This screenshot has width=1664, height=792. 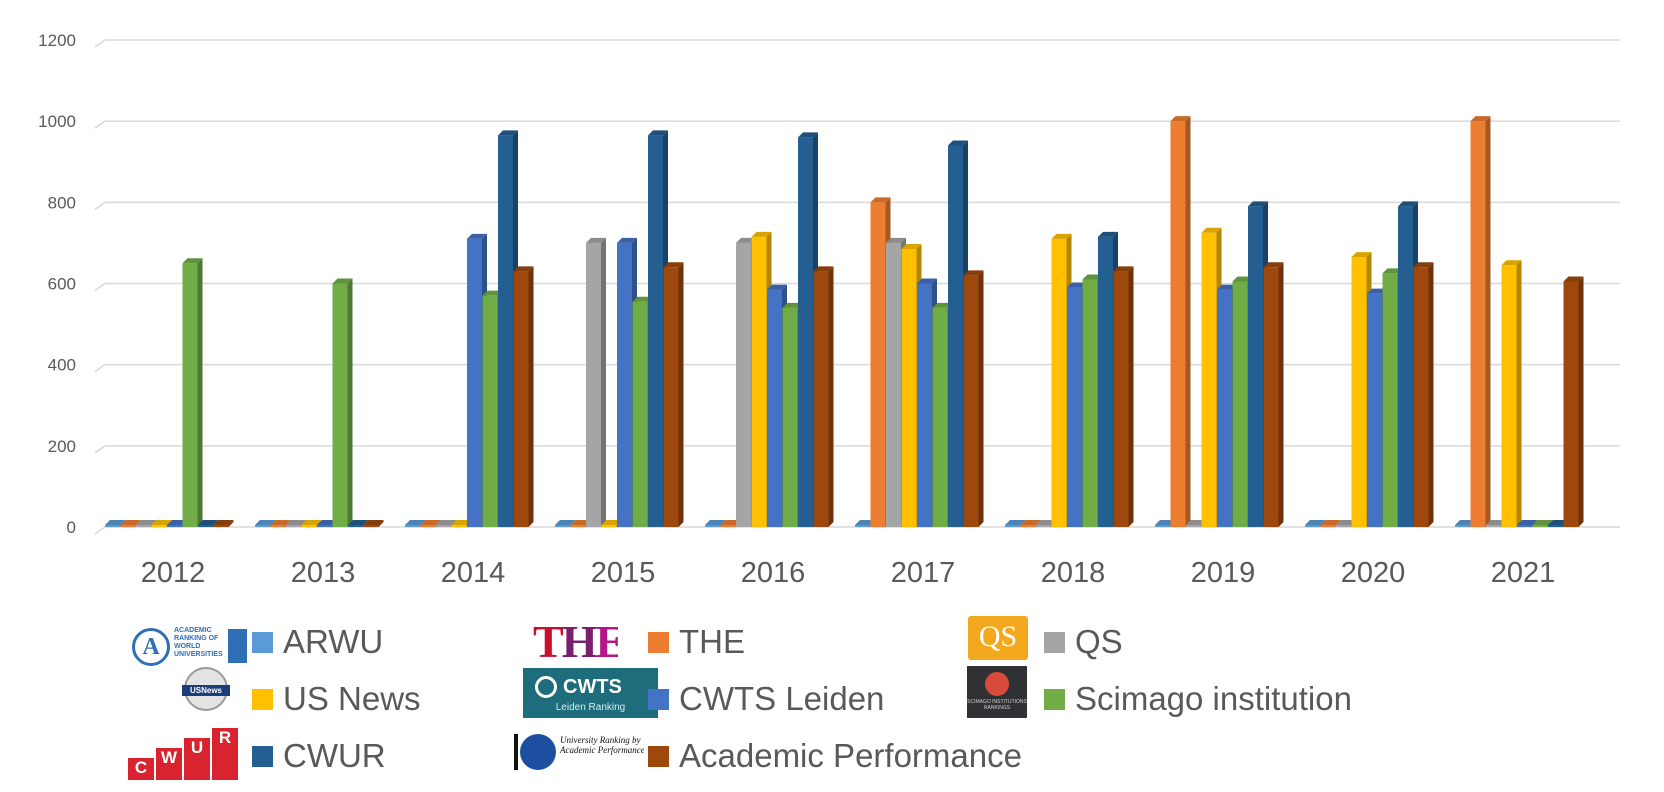 I want to click on x-tick-label: 2020, so click(x=1373, y=573).